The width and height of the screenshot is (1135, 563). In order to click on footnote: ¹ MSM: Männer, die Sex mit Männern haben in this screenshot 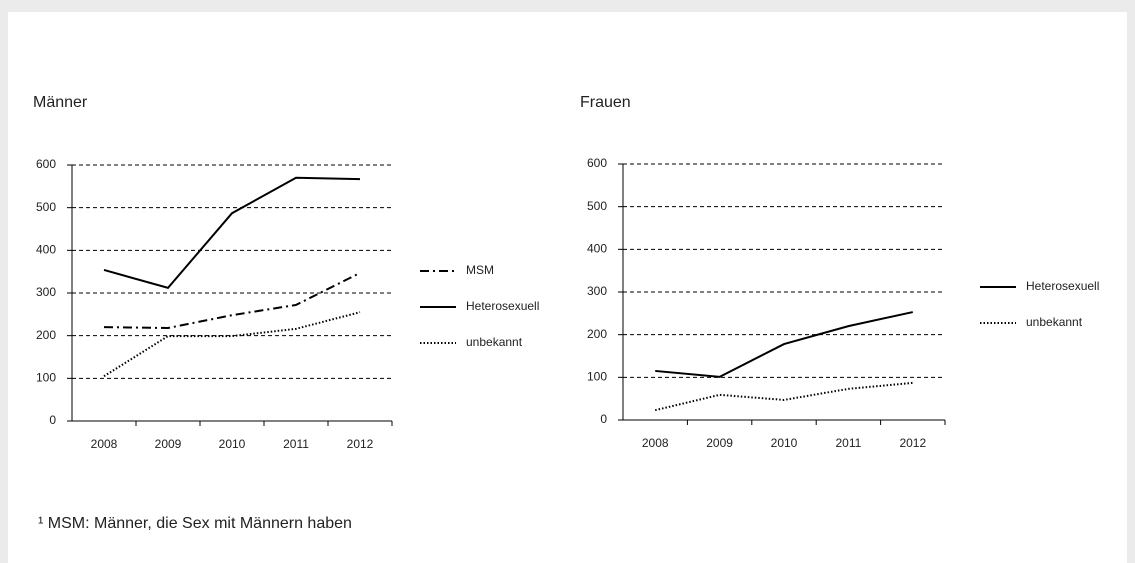, I will do `click(195, 523)`.